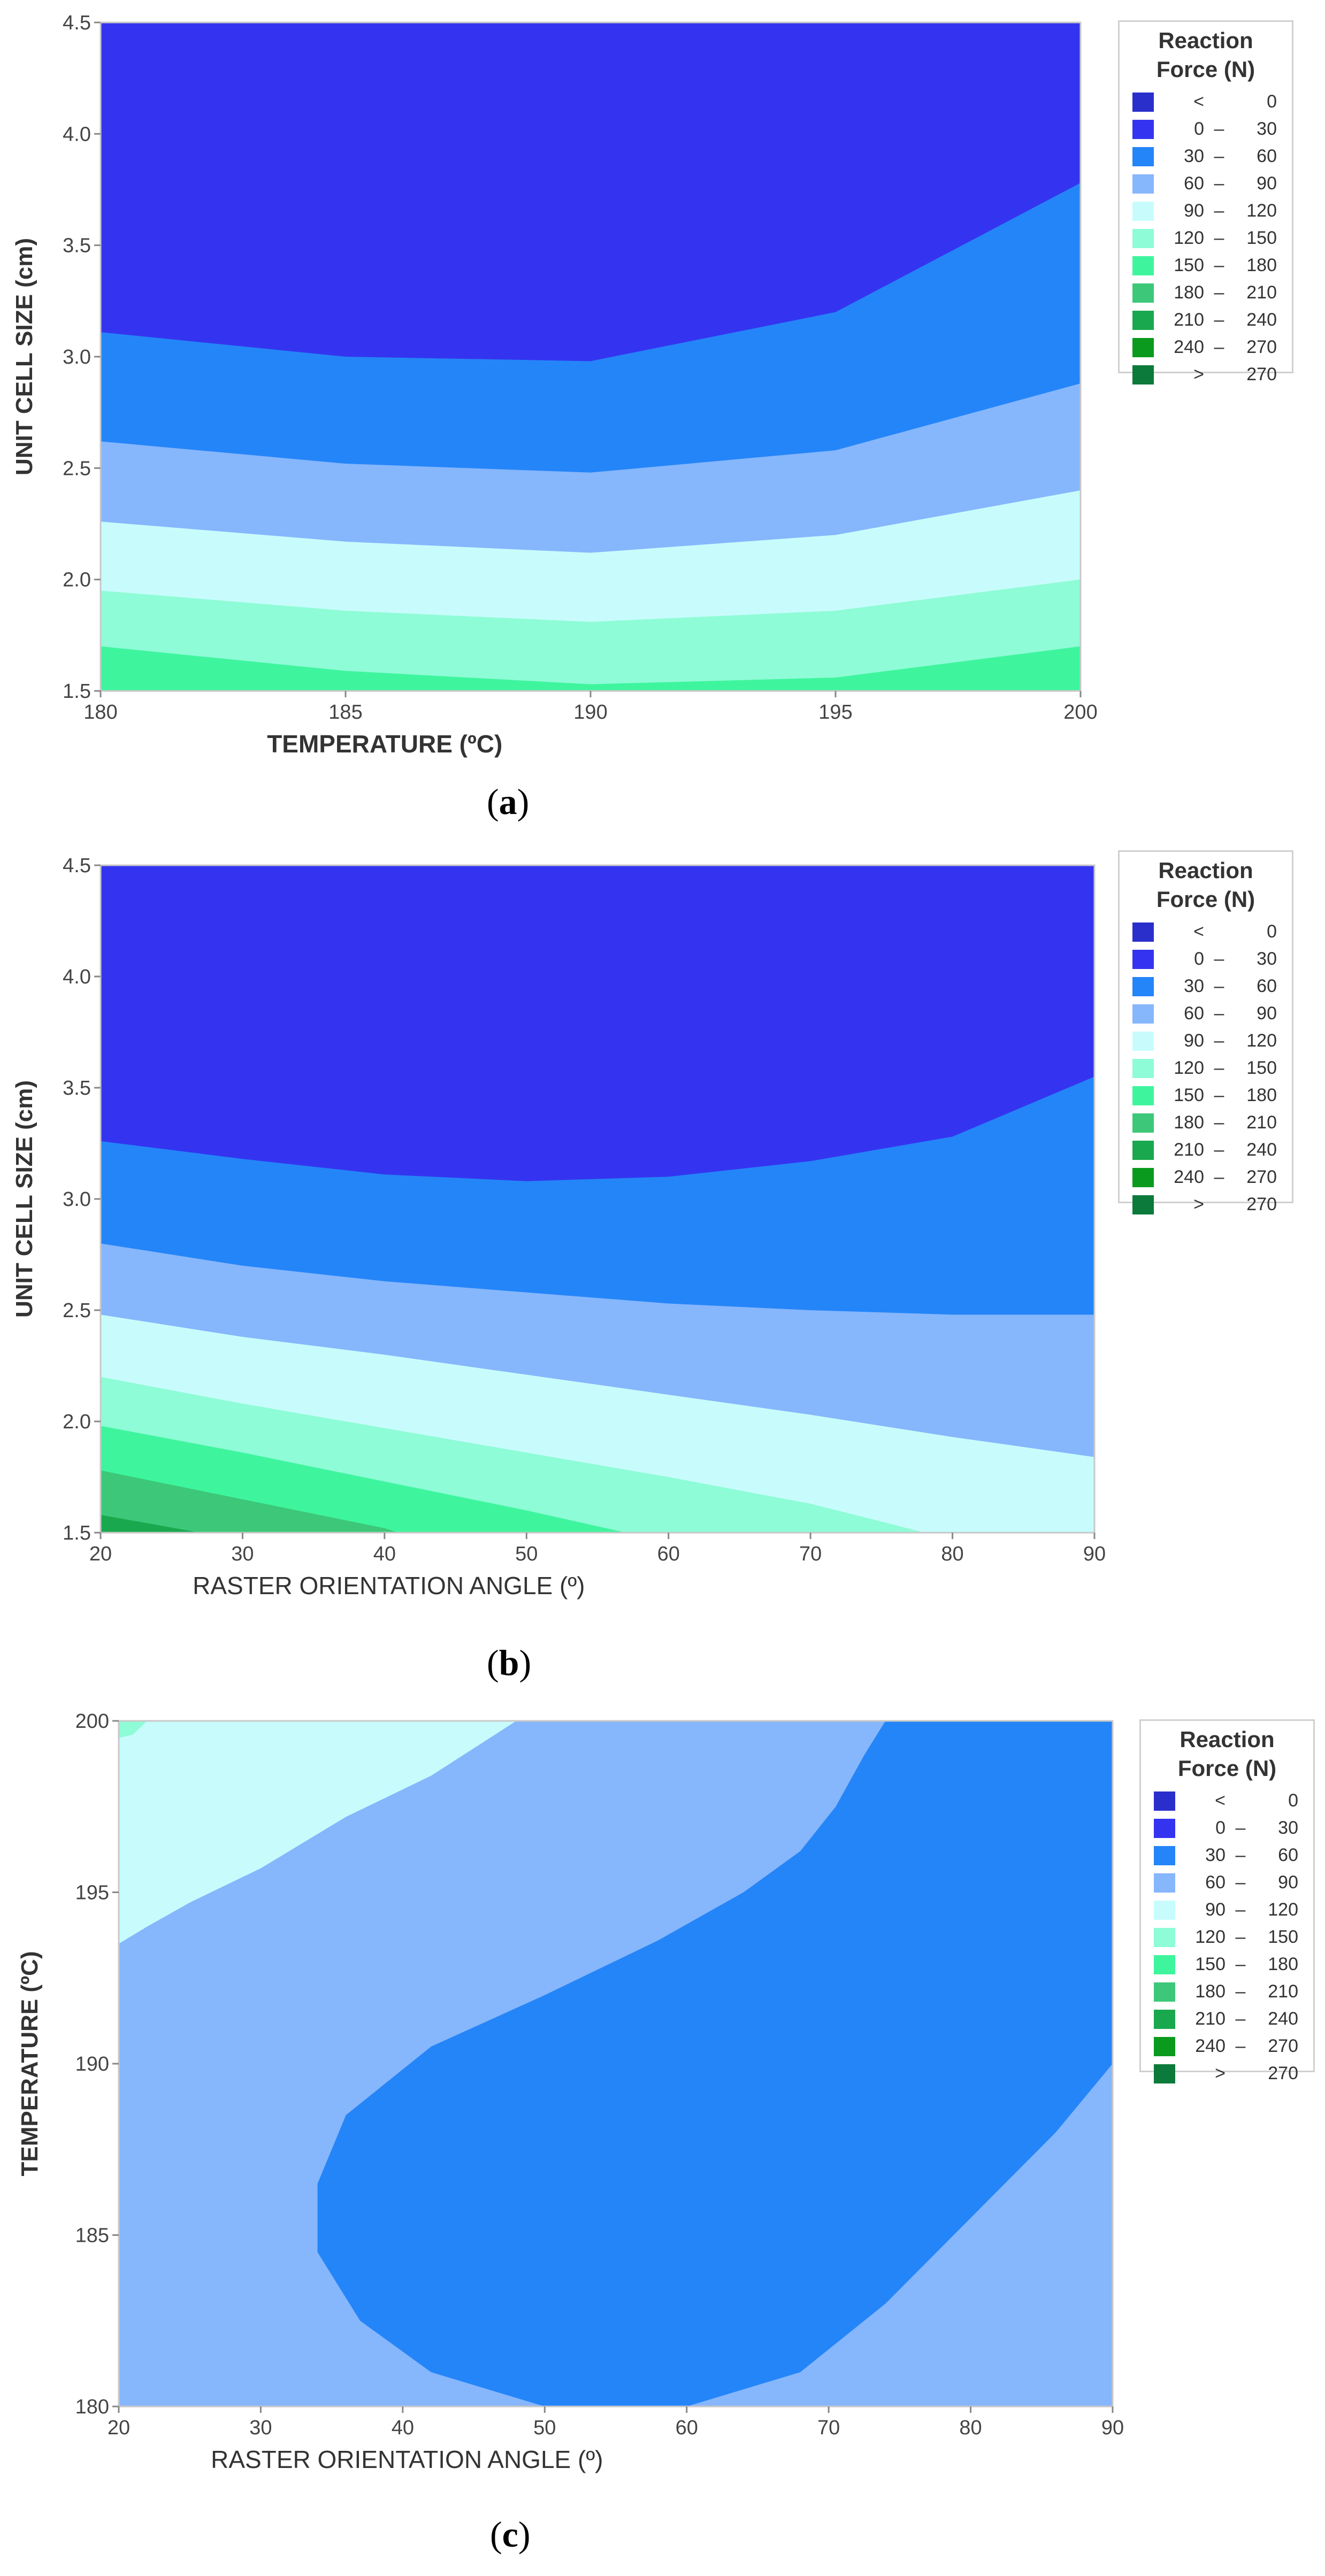  Describe the element at coordinates (1227, 1937) in the screenshot. I see `legend-item: 120– 150` at that location.